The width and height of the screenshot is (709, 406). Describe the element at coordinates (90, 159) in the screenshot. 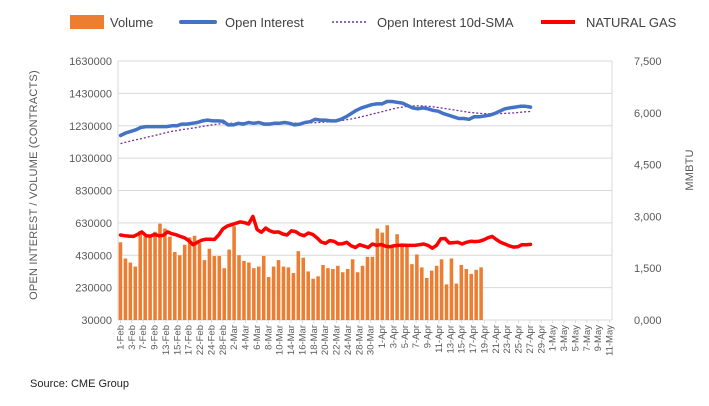

I see `left-tick-label: 1030000` at that location.